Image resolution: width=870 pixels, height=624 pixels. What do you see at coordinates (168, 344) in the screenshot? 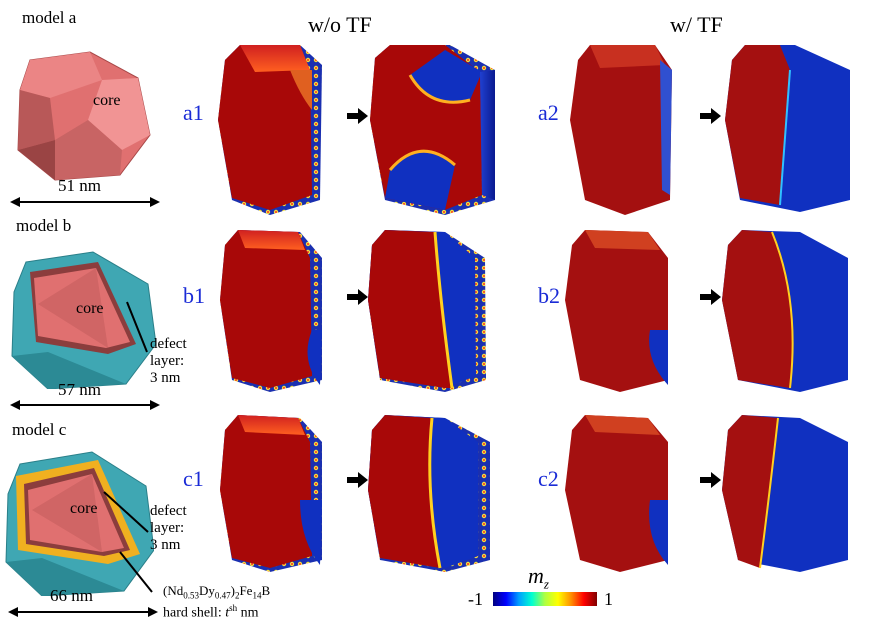
I see `model-b-defect-note-1: defect` at bounding box center [168, 344].